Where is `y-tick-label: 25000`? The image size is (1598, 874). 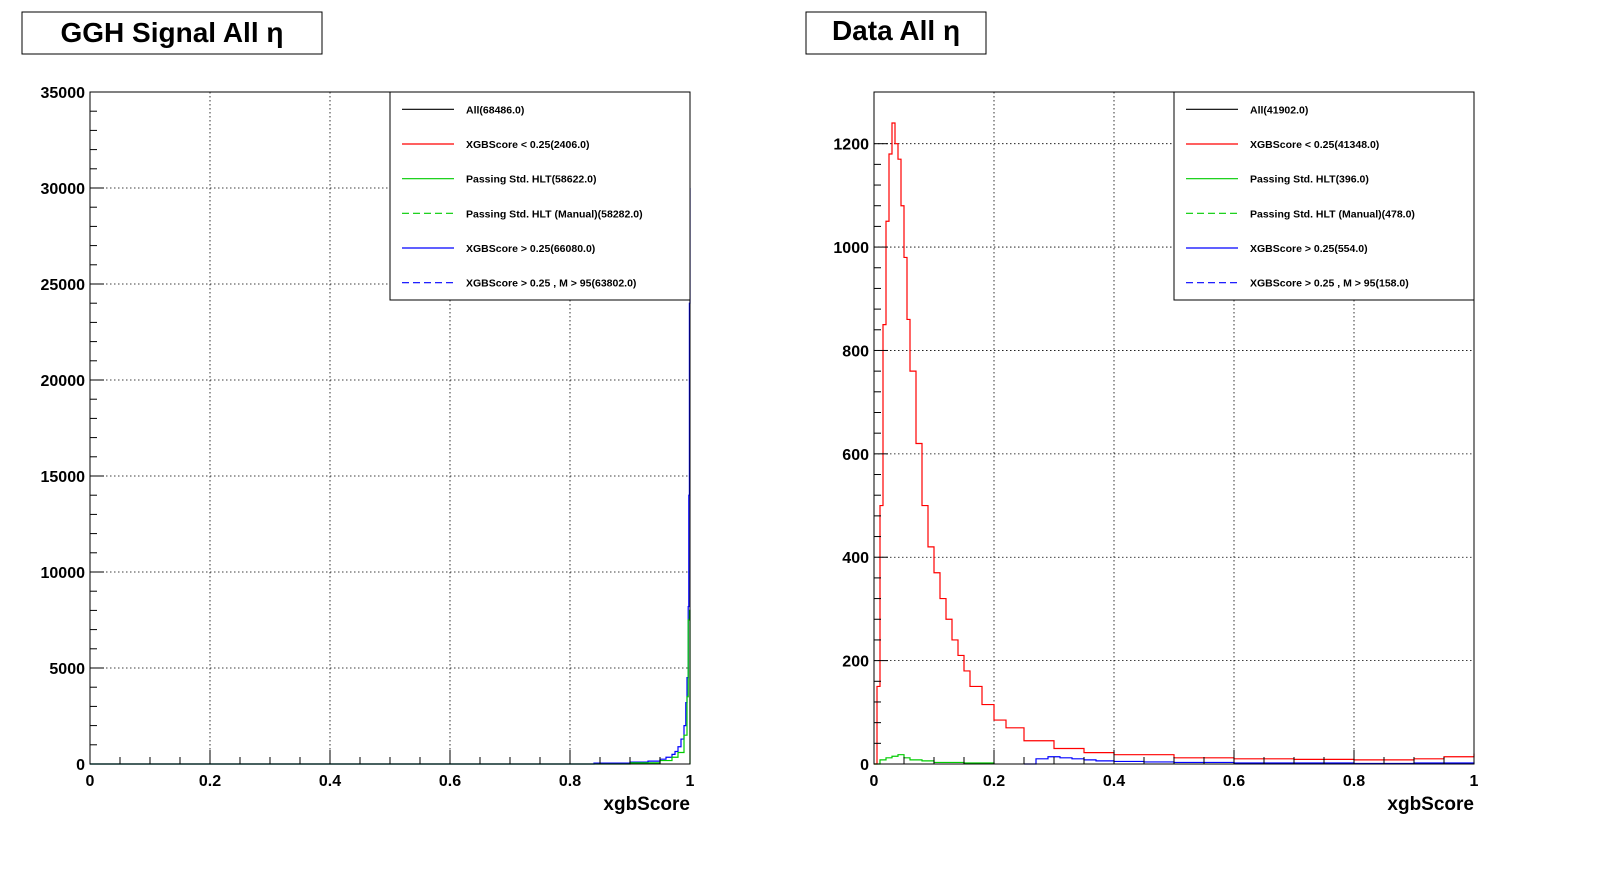 y-tick-label: 25000 is located at coordinates (63, 285).